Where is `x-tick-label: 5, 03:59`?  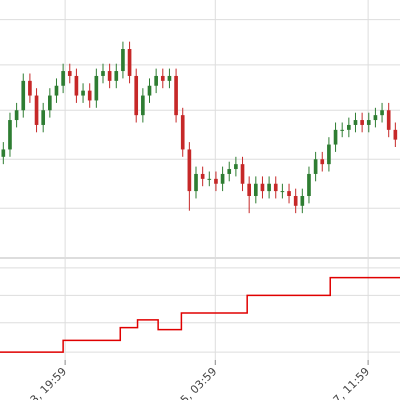
x-tick-label: 5, 03:59 is located at coordinates (199, 382).